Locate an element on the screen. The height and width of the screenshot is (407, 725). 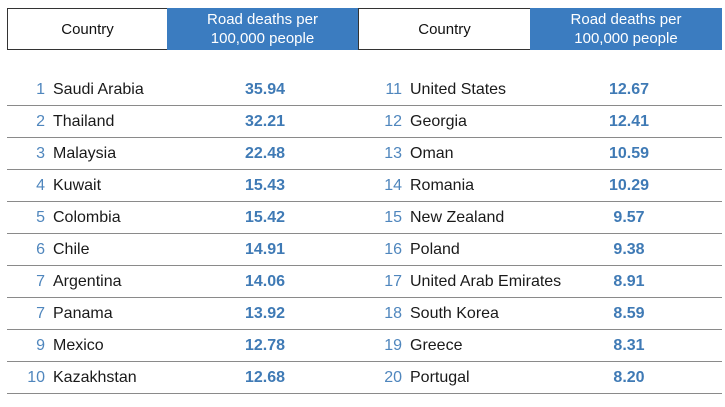
country-name: Thailand is located at coordinates (84, 121).